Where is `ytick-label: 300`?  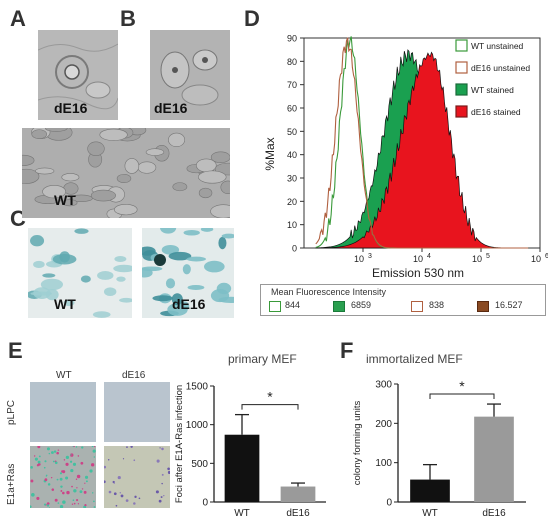
ytick-label: 300 is located at coordinates (383, 385).